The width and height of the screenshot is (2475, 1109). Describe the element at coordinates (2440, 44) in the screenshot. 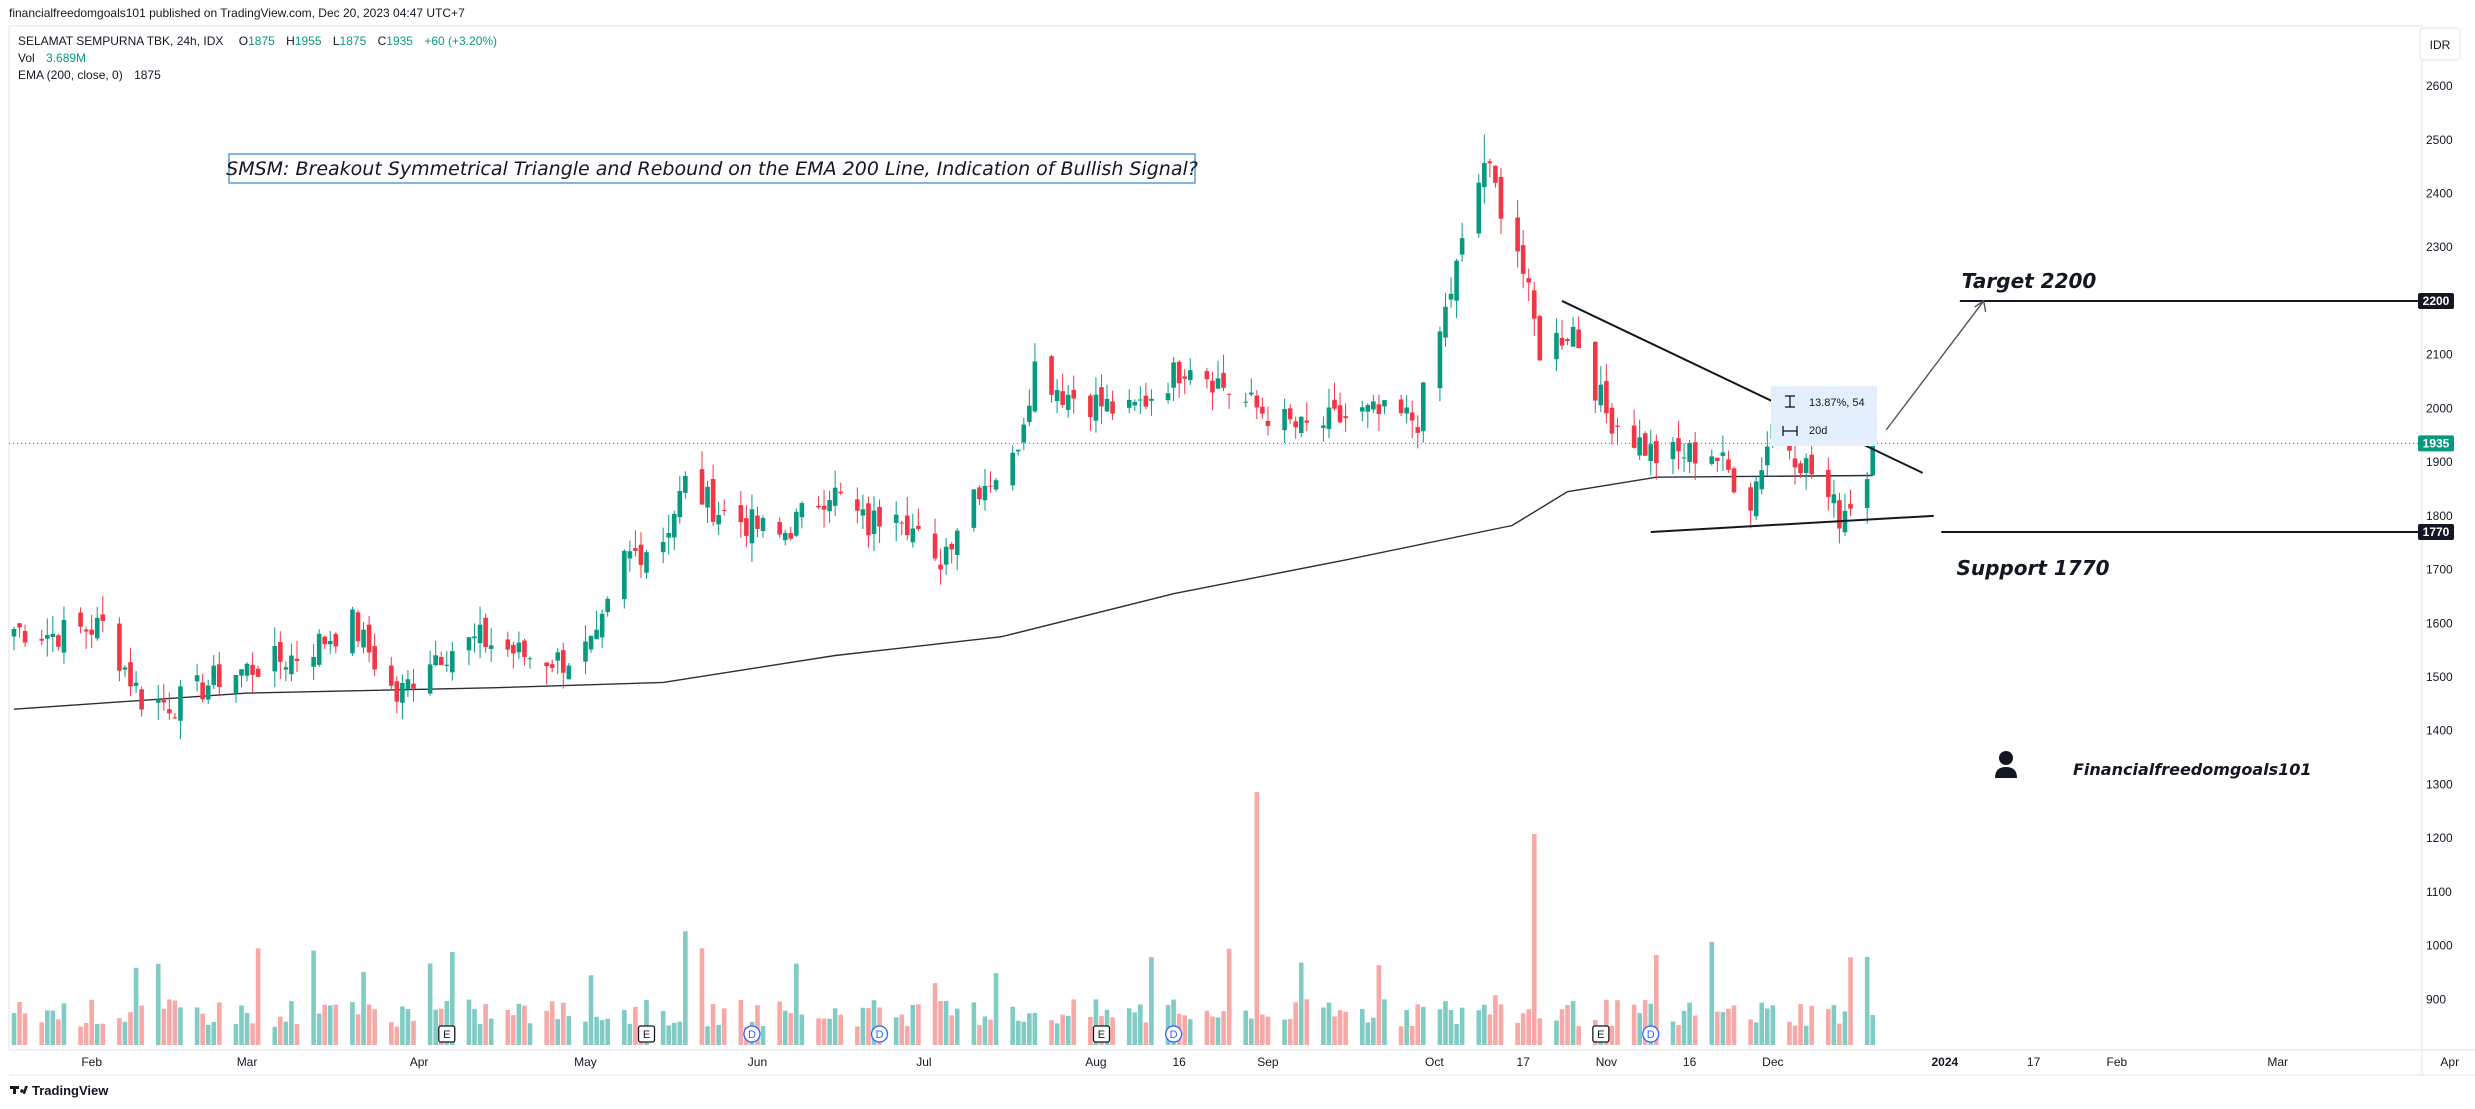

I see `currency-button` at that location.